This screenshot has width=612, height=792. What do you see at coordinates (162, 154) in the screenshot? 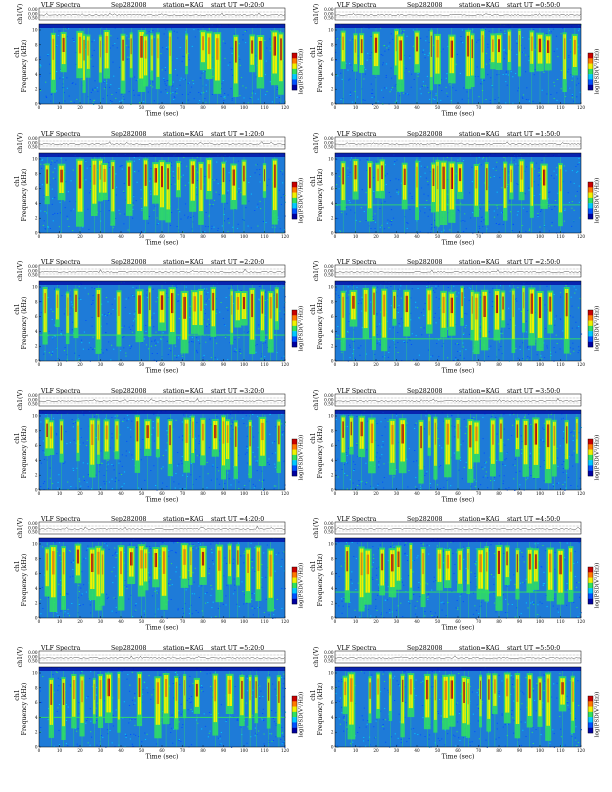
I see `upper-band` at bounding box center [162, 154].